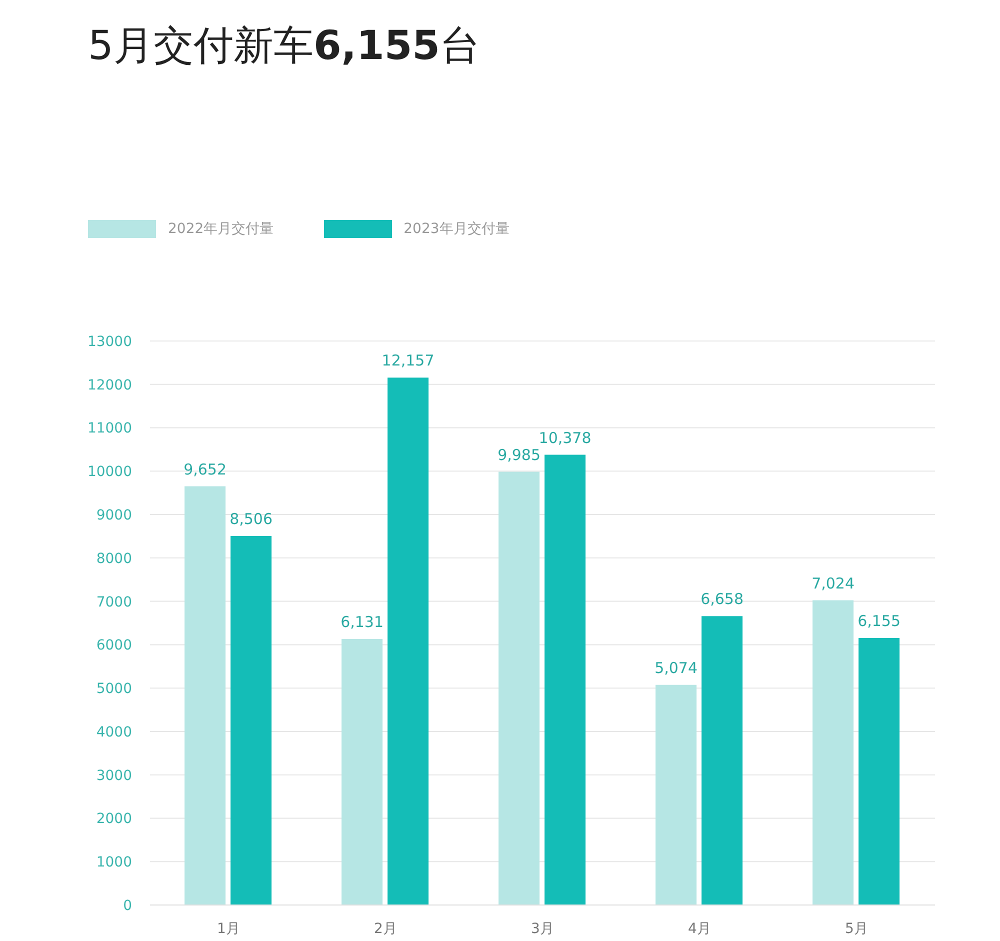 Image resolution: width=1000 pixels, height=941 pixels. What do you see at coordinates (114, 646) in the screenshot?
I see `y-tick-label: 6000` at bounding box center [114, 646].